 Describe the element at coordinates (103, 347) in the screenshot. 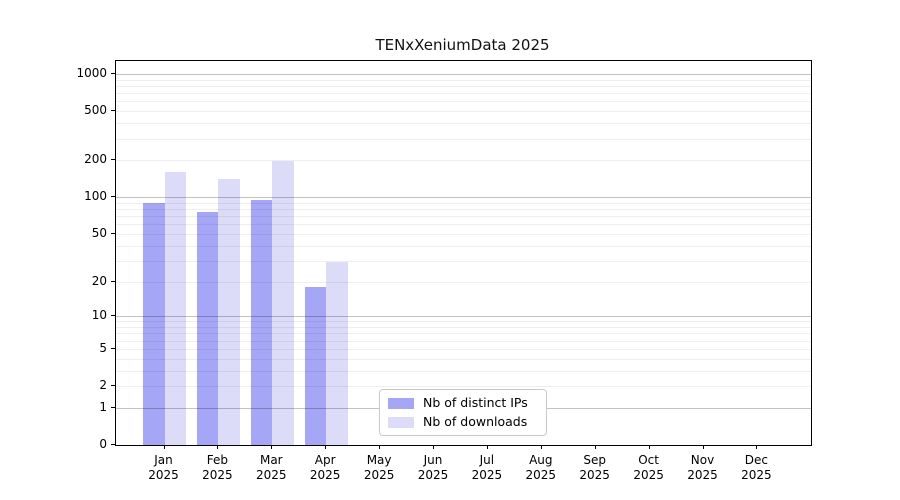

I see `y-tick-label: 5` at that location.